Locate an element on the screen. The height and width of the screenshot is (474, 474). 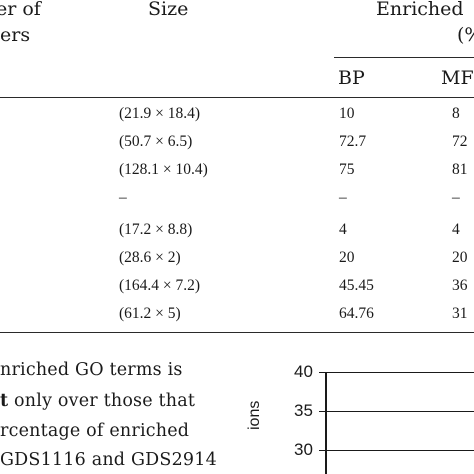
row-4-bp: 4 is located at coordinates (343, 229).